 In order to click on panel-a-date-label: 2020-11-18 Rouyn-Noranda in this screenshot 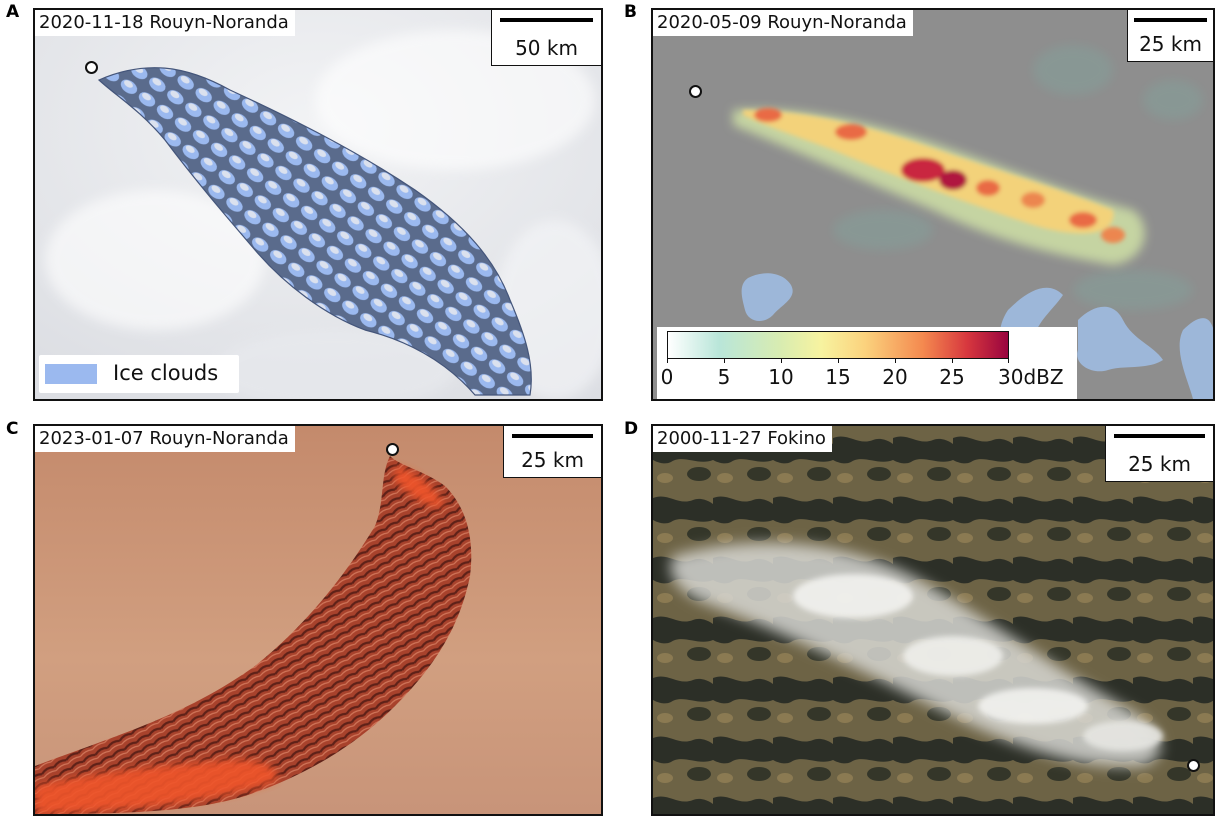, I will do `click(165, 23)`.